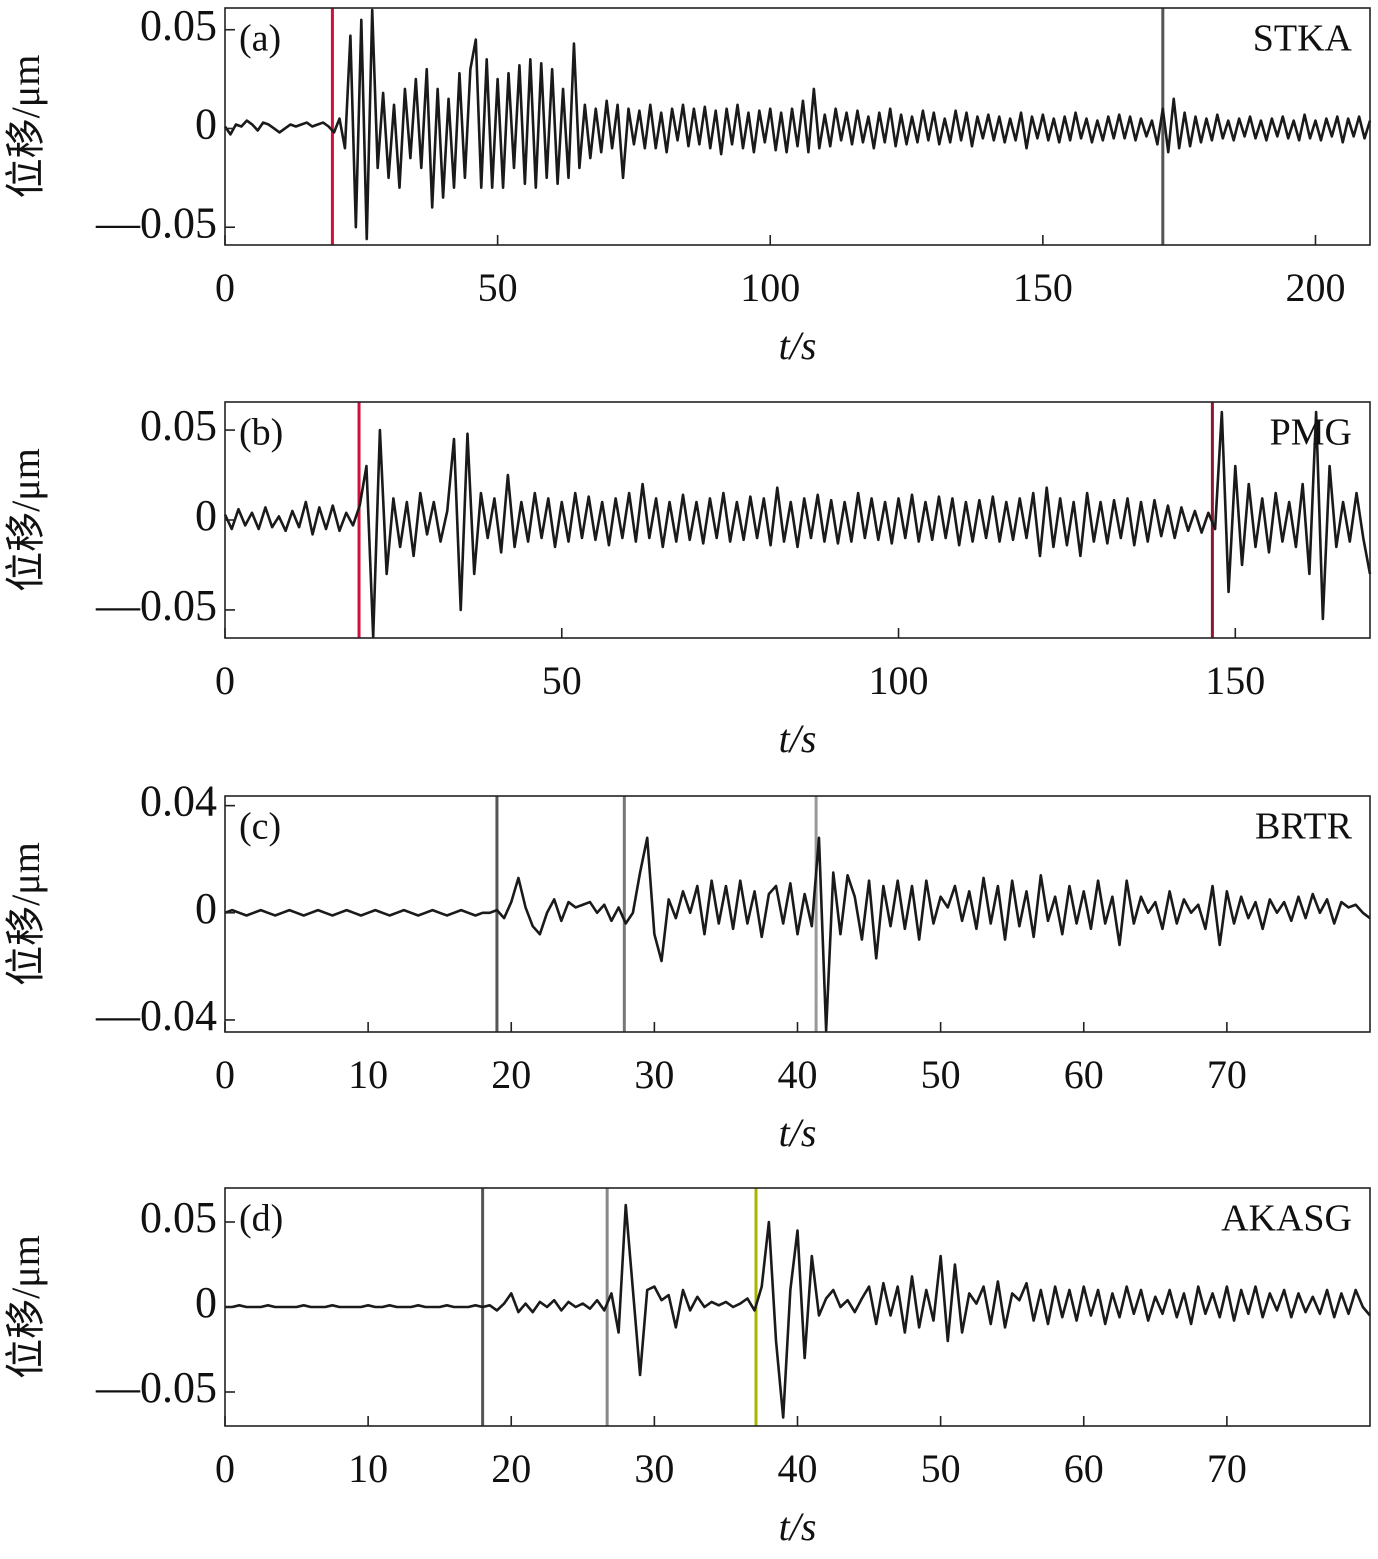  I want to click on plot-frame, so click(797, 126).